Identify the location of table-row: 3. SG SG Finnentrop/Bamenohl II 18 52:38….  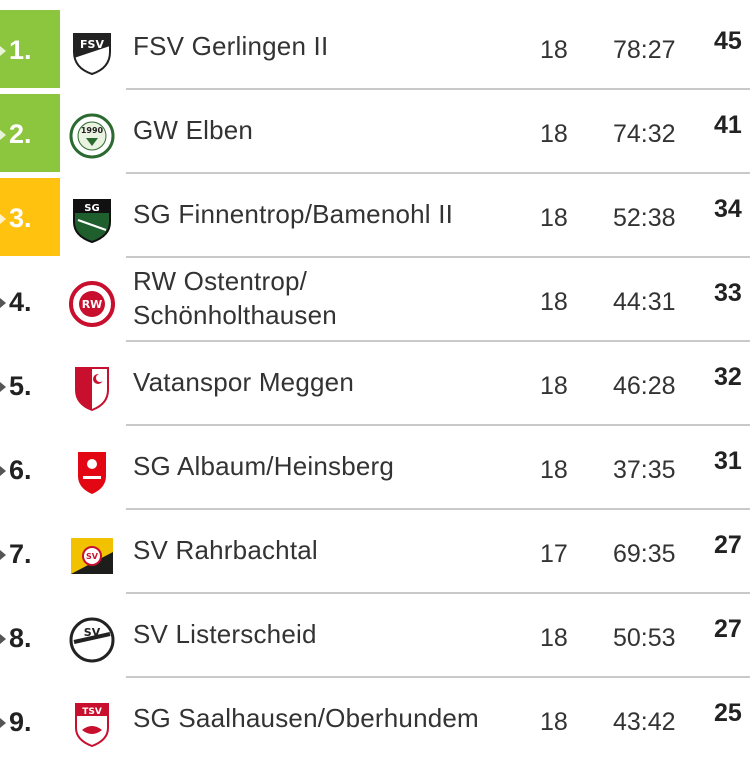
(375, 220).